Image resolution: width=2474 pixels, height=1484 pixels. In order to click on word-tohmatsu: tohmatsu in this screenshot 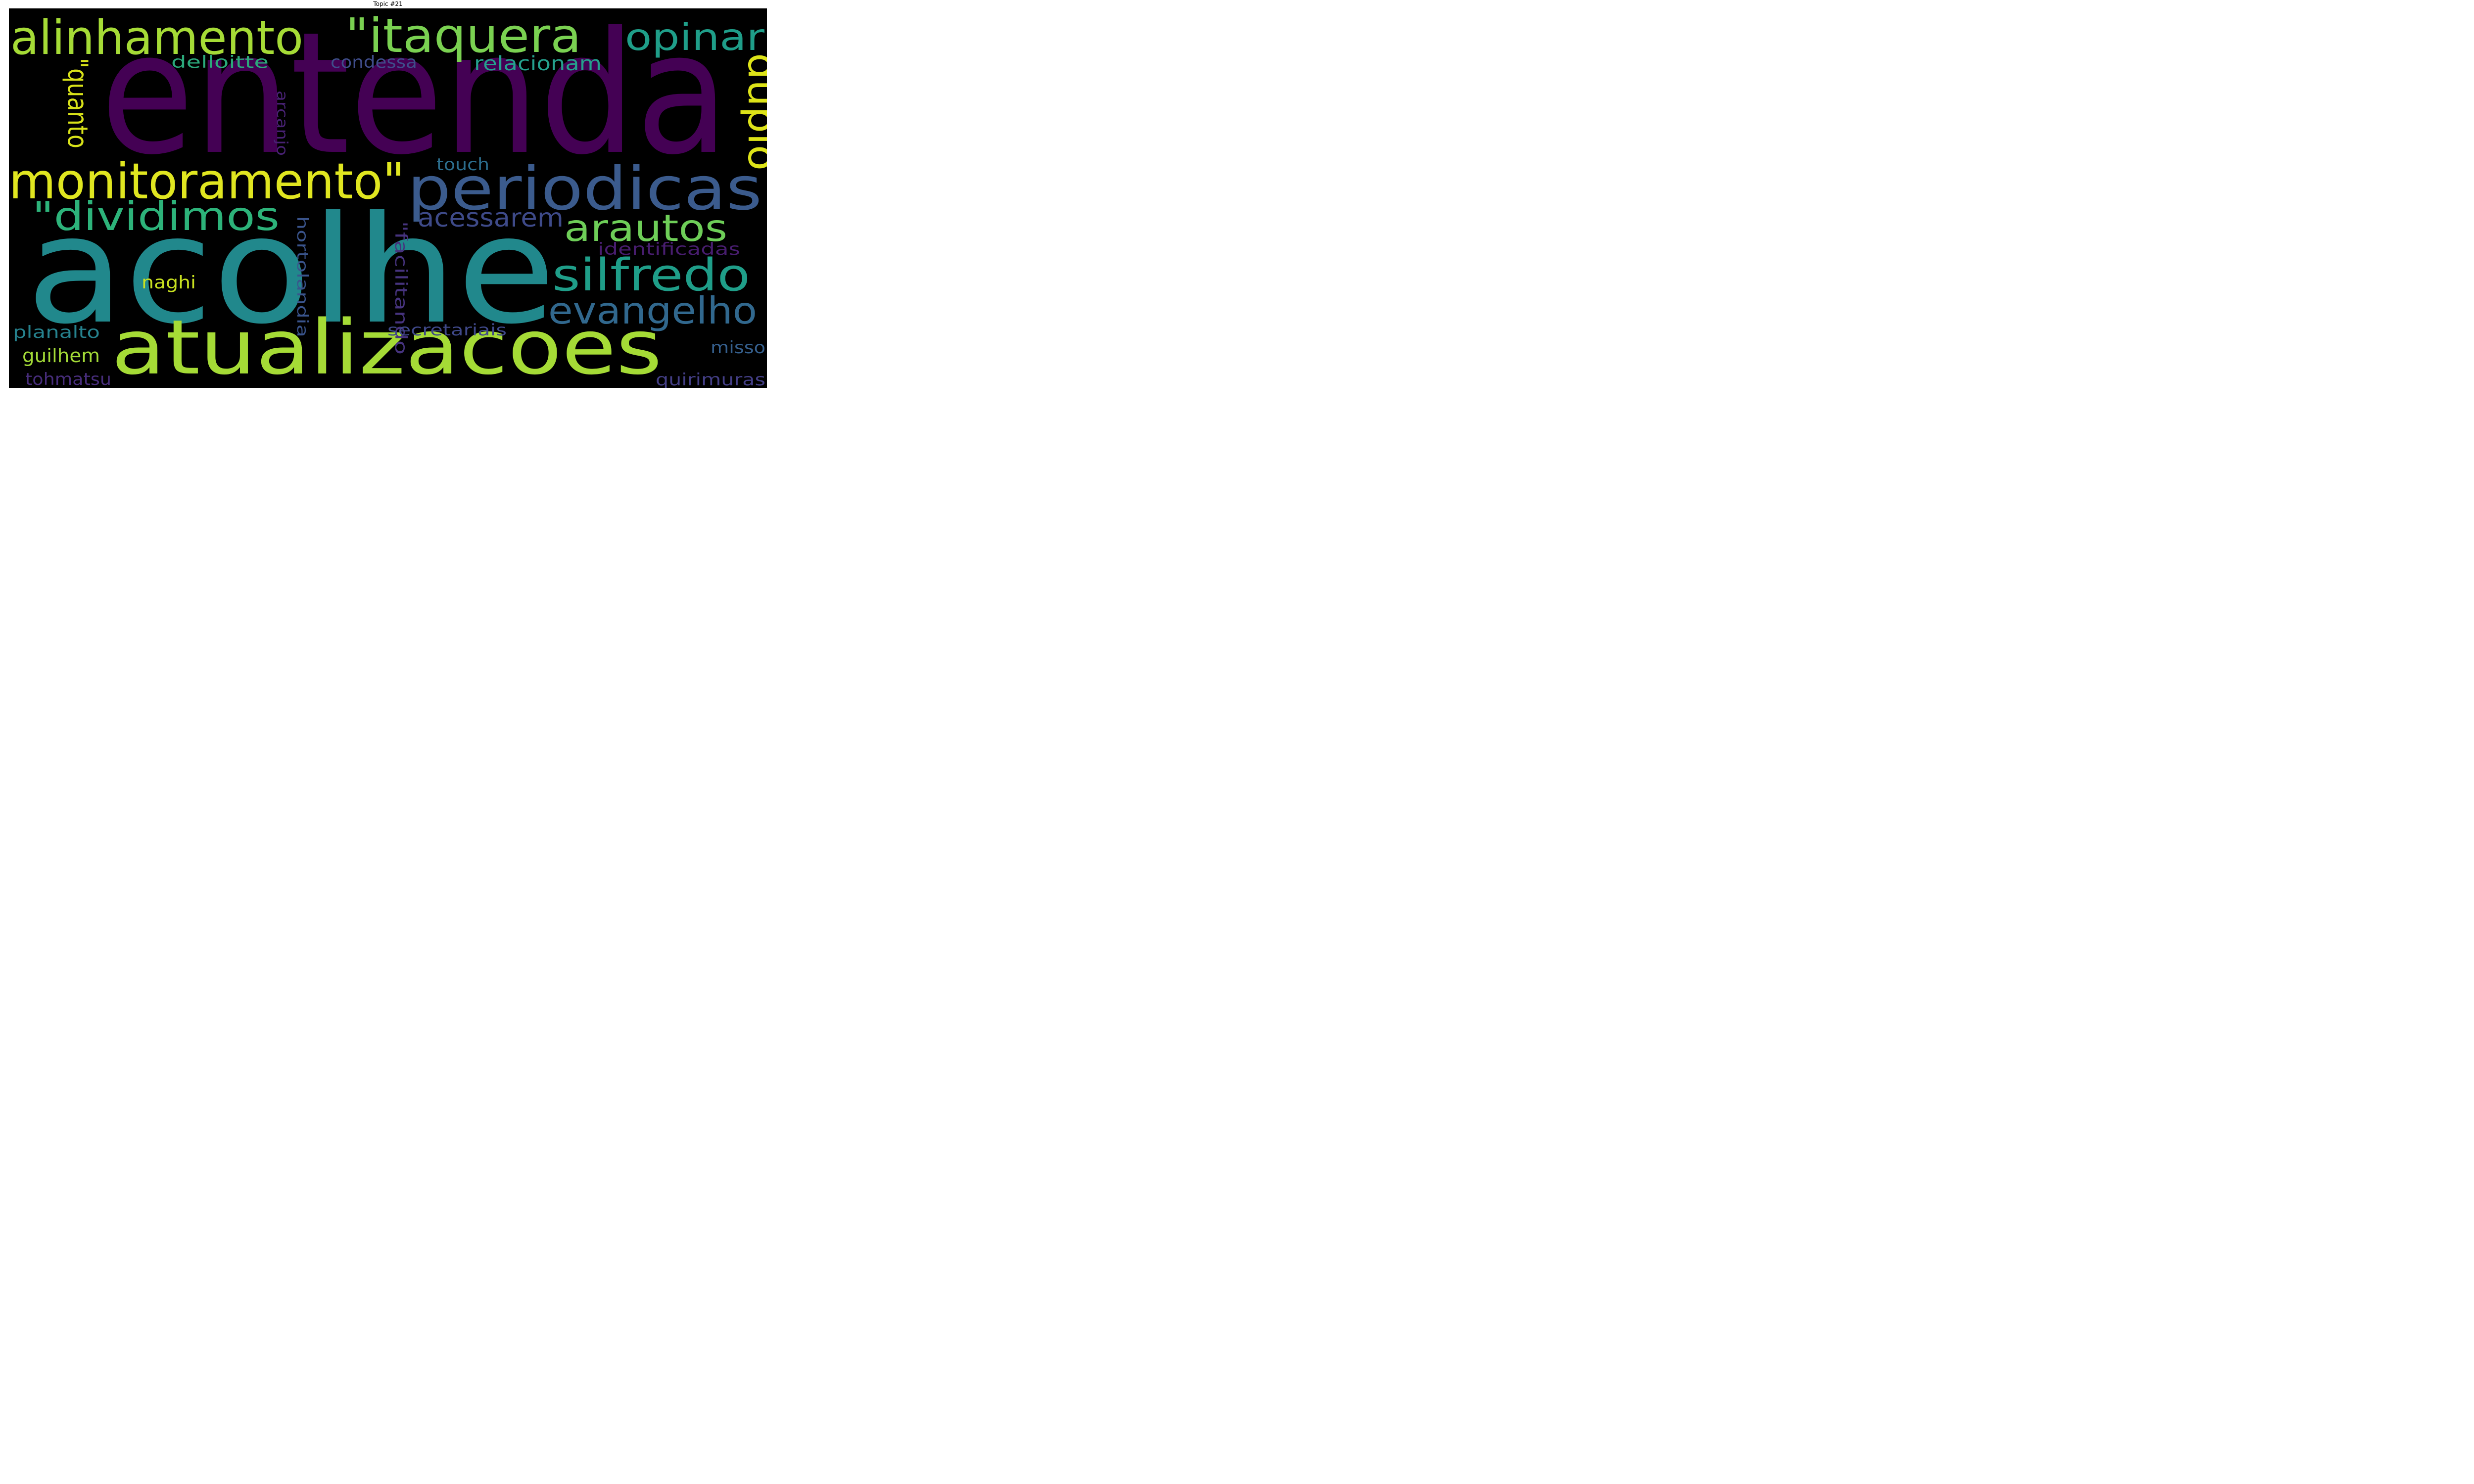, I will do `click(68, 379)`.